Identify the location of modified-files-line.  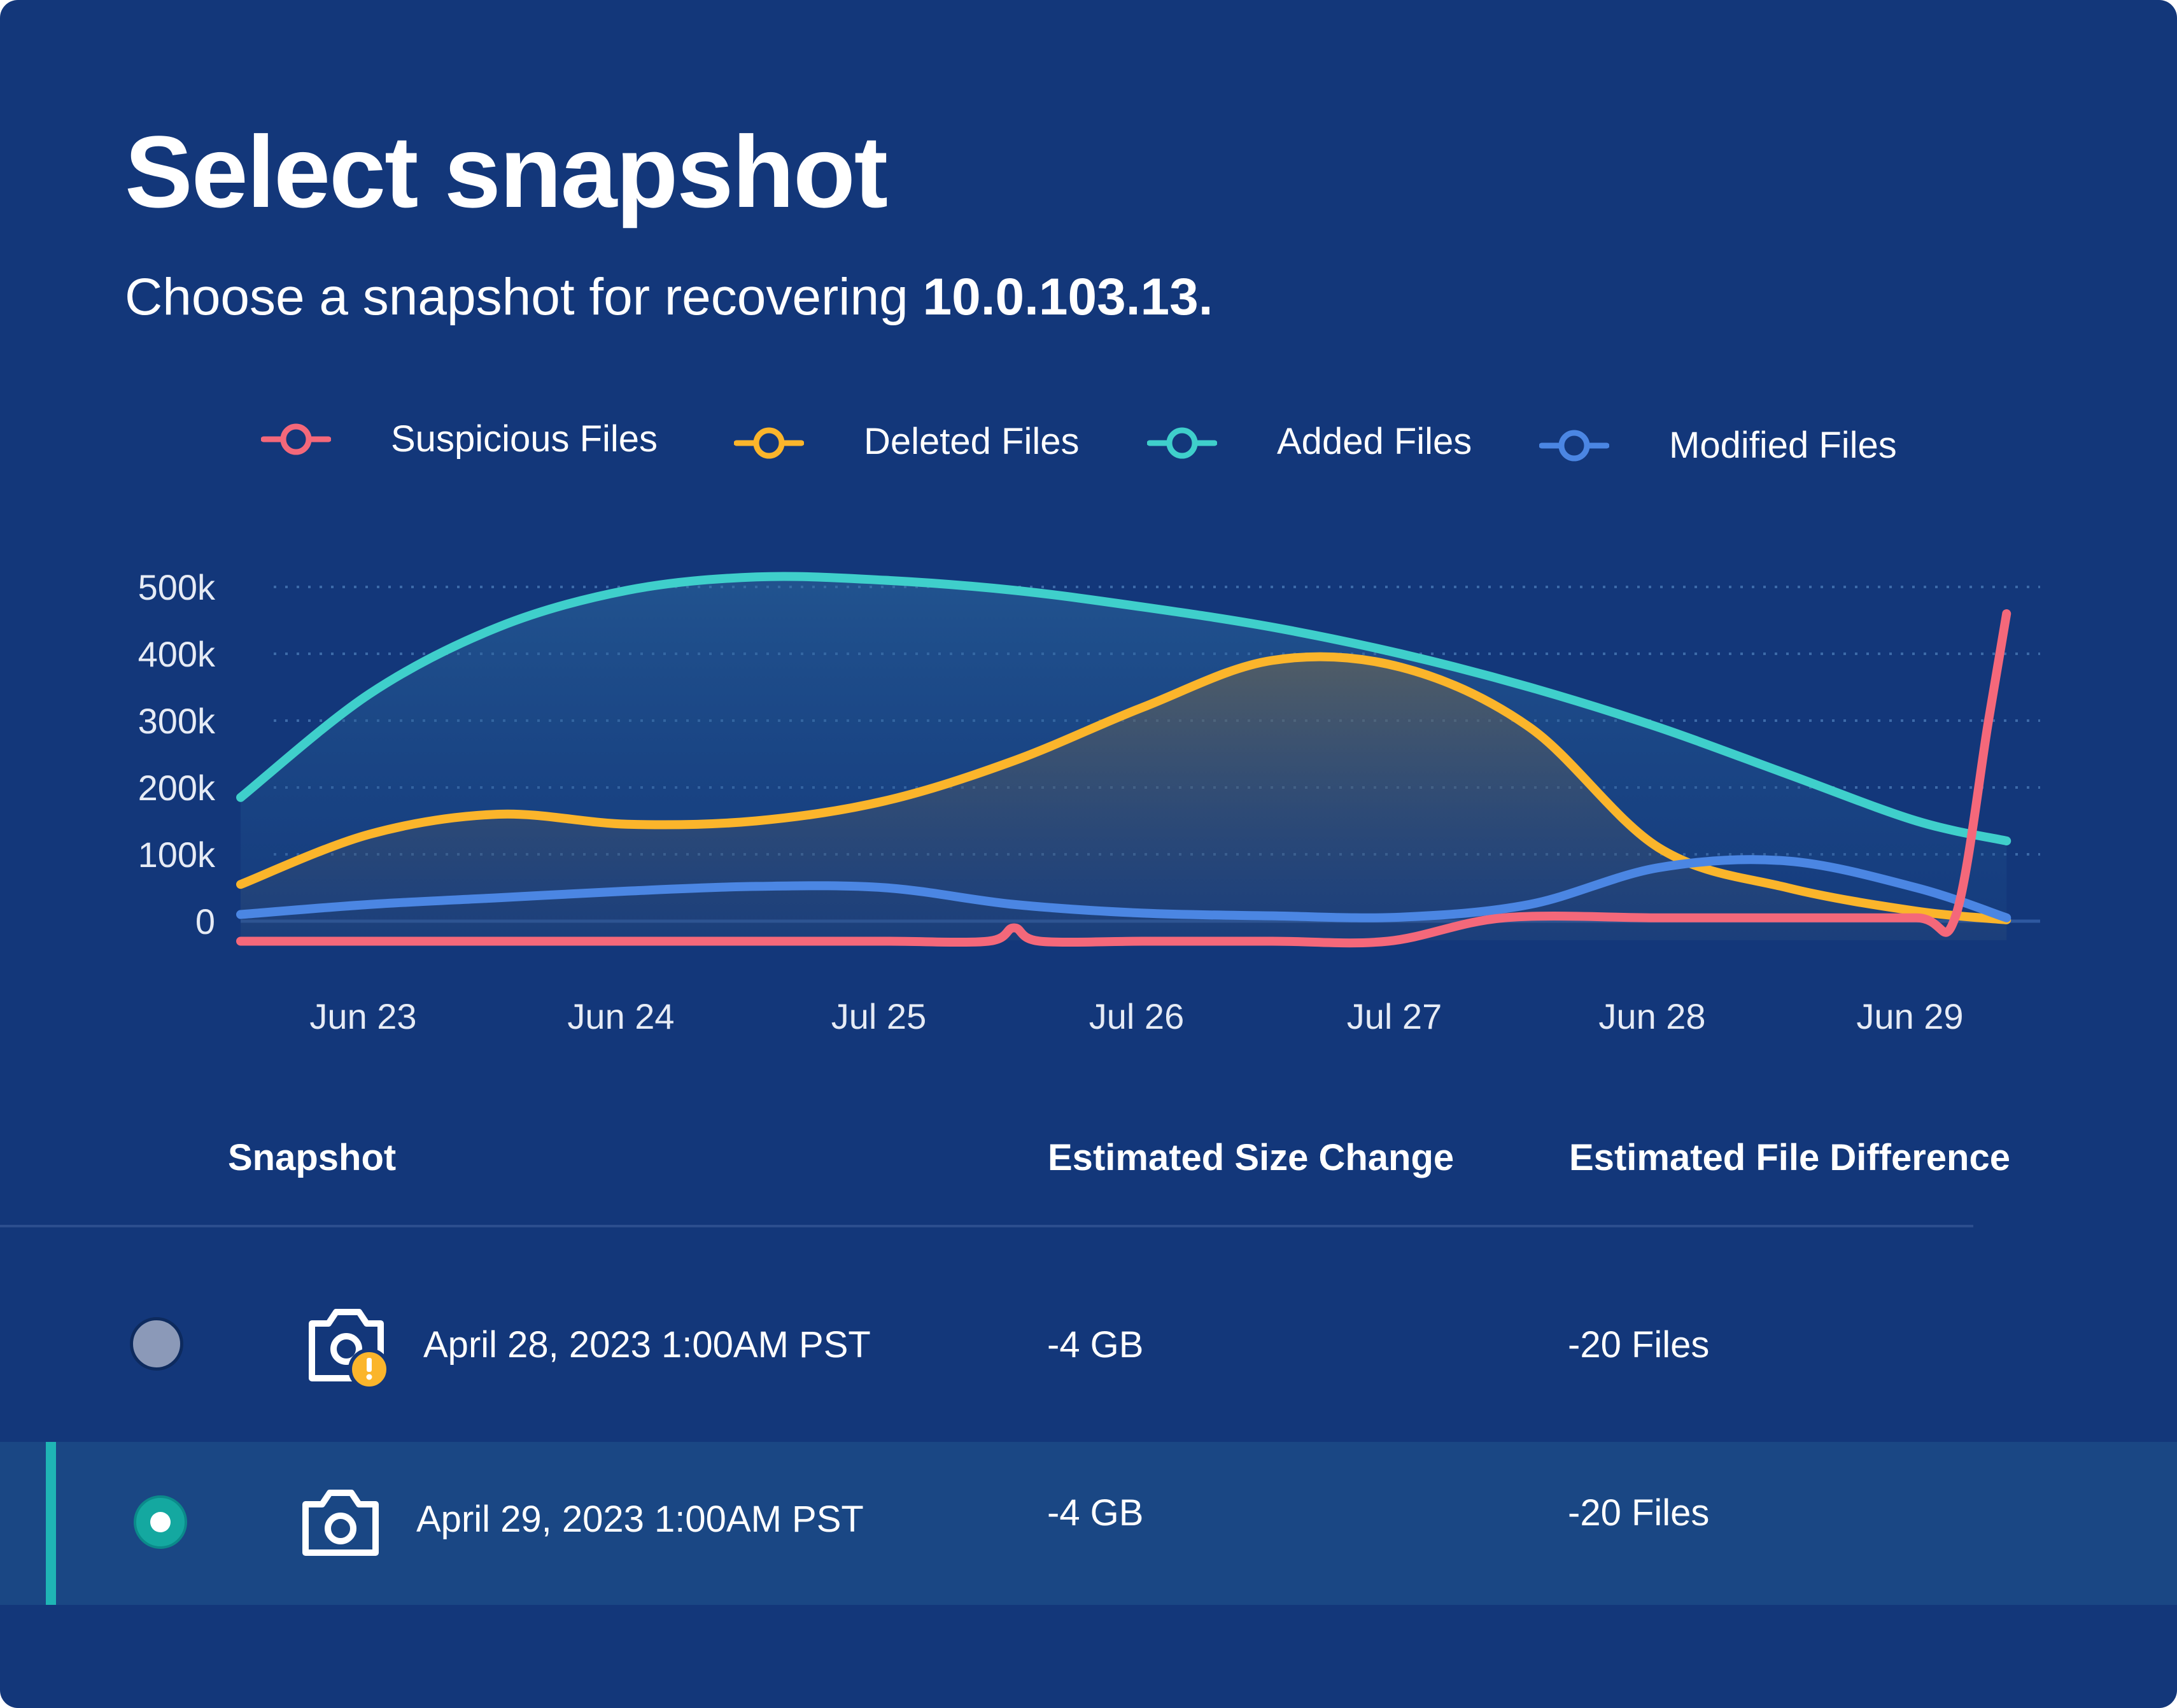
(1123, 888).